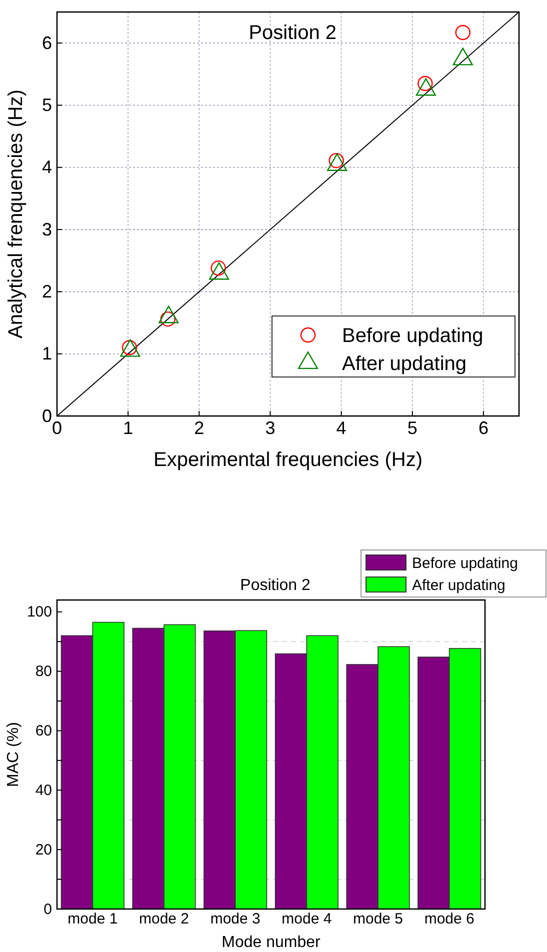 The height and width of the screenshot is (952, 547). I want to click on y-tick-label: 2, so click(47, 291).